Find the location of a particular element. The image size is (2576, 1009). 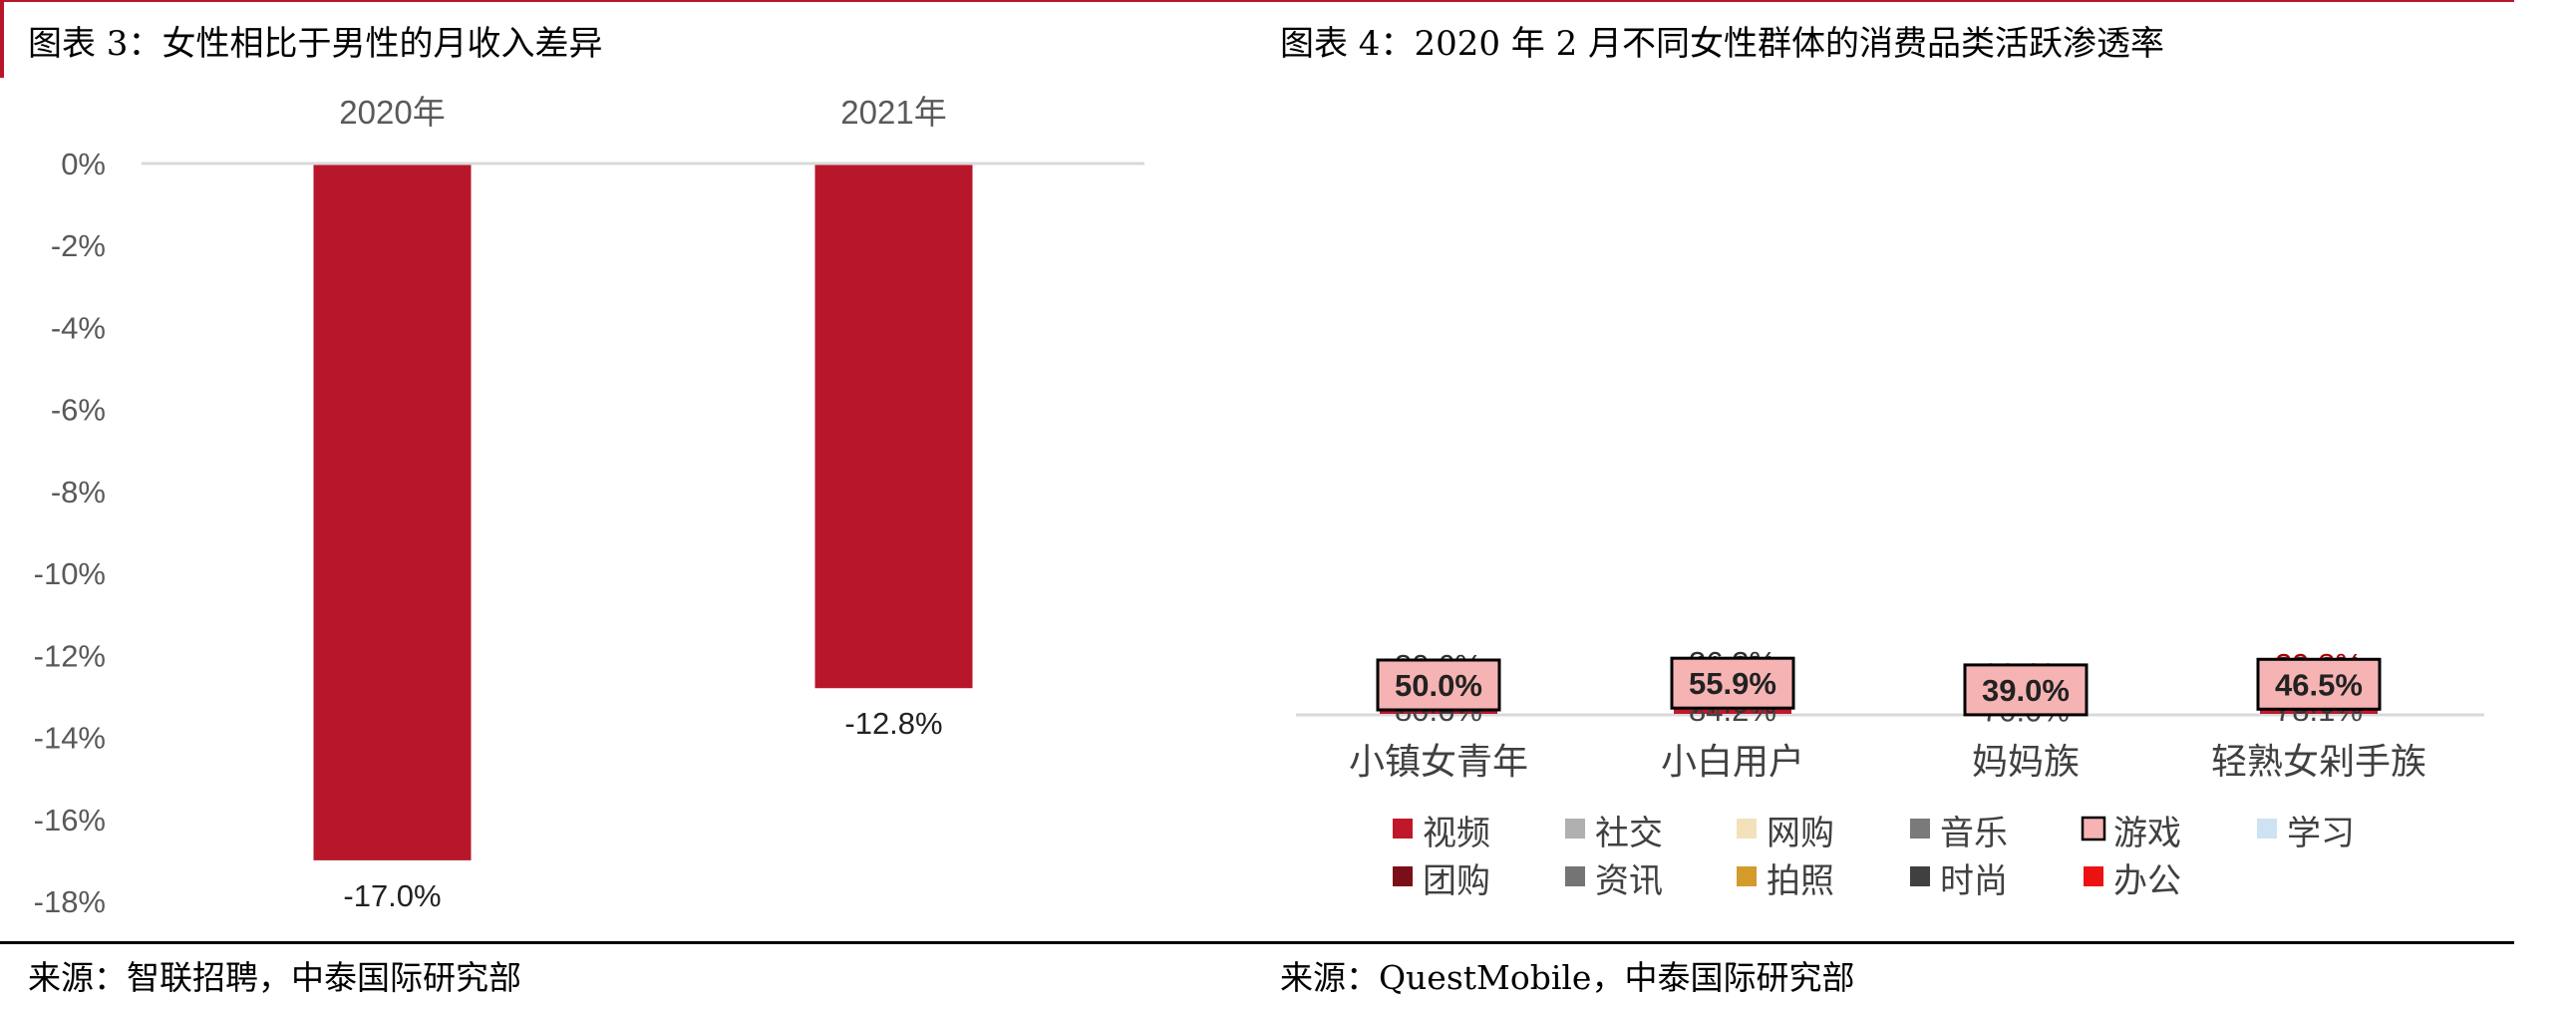

stack-segment is located at coordinates (1732, 709).